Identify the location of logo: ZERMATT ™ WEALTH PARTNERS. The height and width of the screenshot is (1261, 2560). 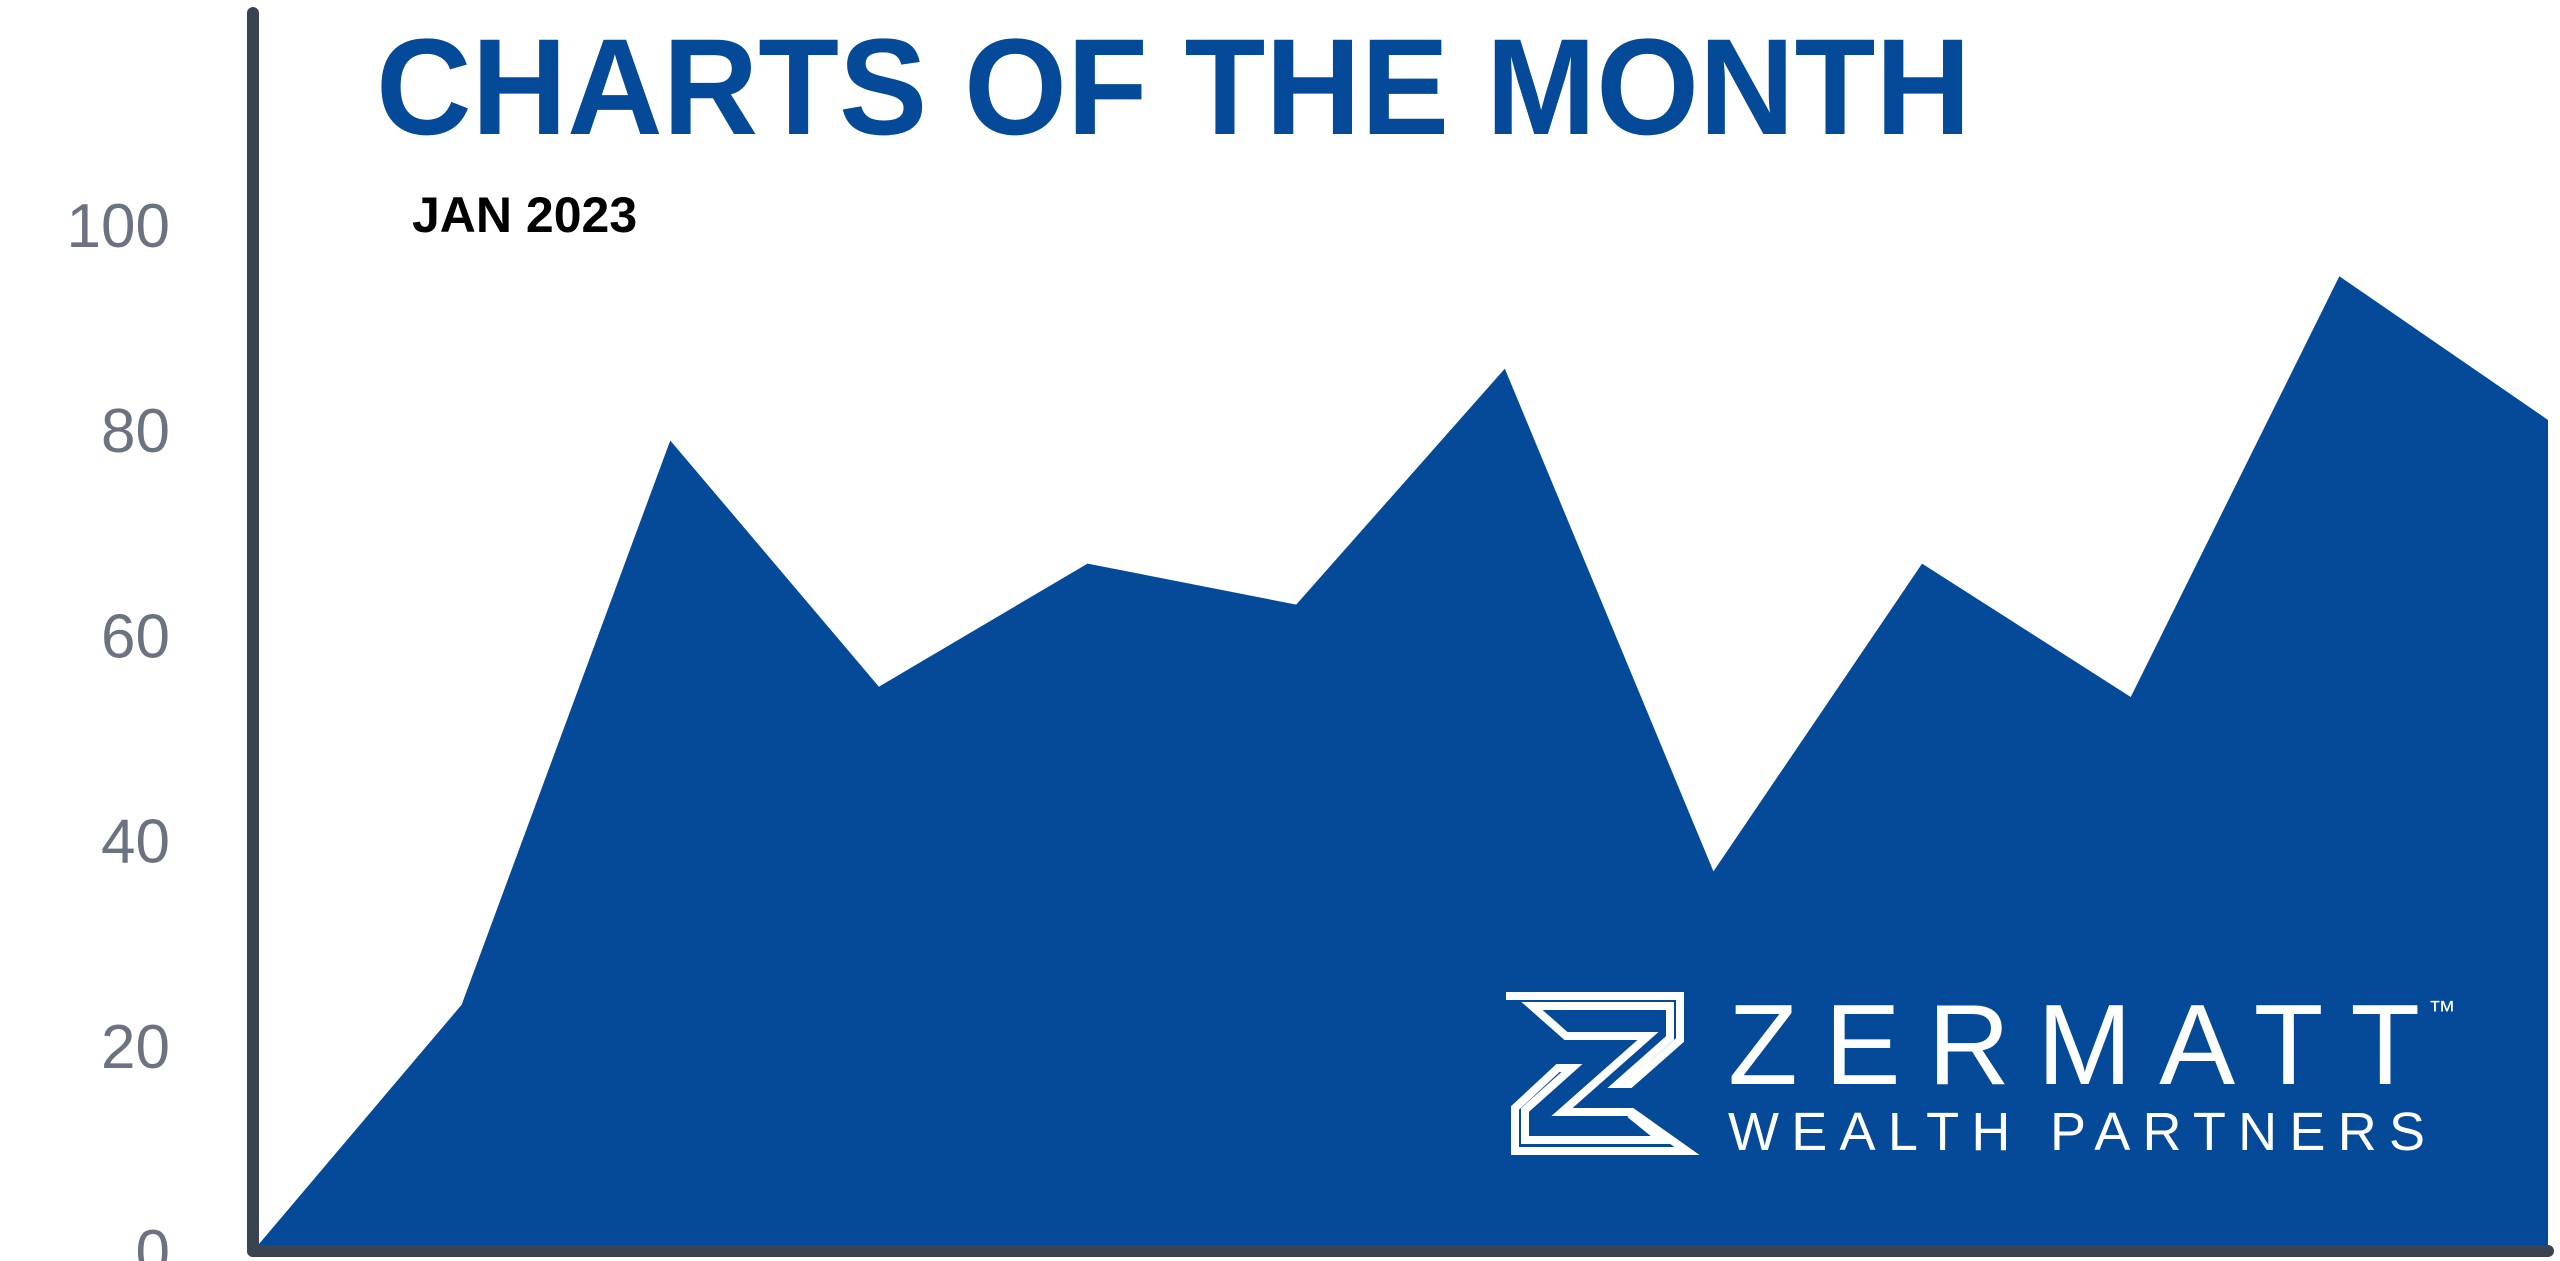
(1981, 1072).